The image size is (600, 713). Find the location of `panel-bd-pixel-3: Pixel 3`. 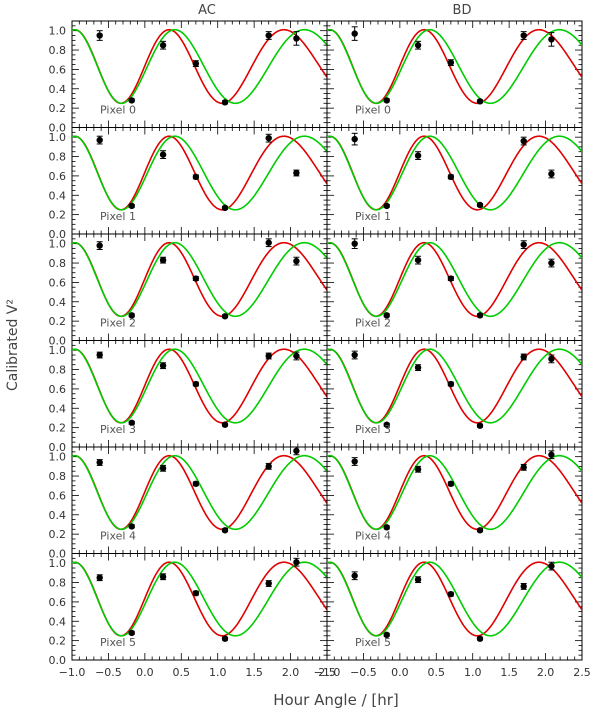

panel-bd-pixel-3: Pixel 3 is located at coordinates (454, 394).